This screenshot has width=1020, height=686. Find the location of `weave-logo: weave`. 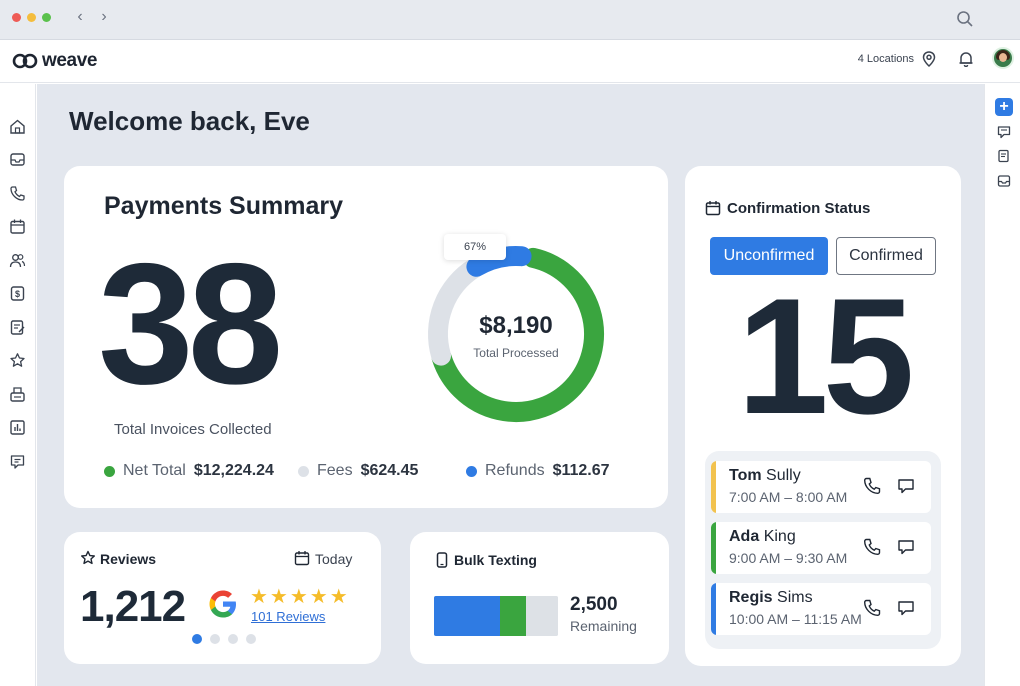

weave-logo: weave is located at coordinates (54, 61).